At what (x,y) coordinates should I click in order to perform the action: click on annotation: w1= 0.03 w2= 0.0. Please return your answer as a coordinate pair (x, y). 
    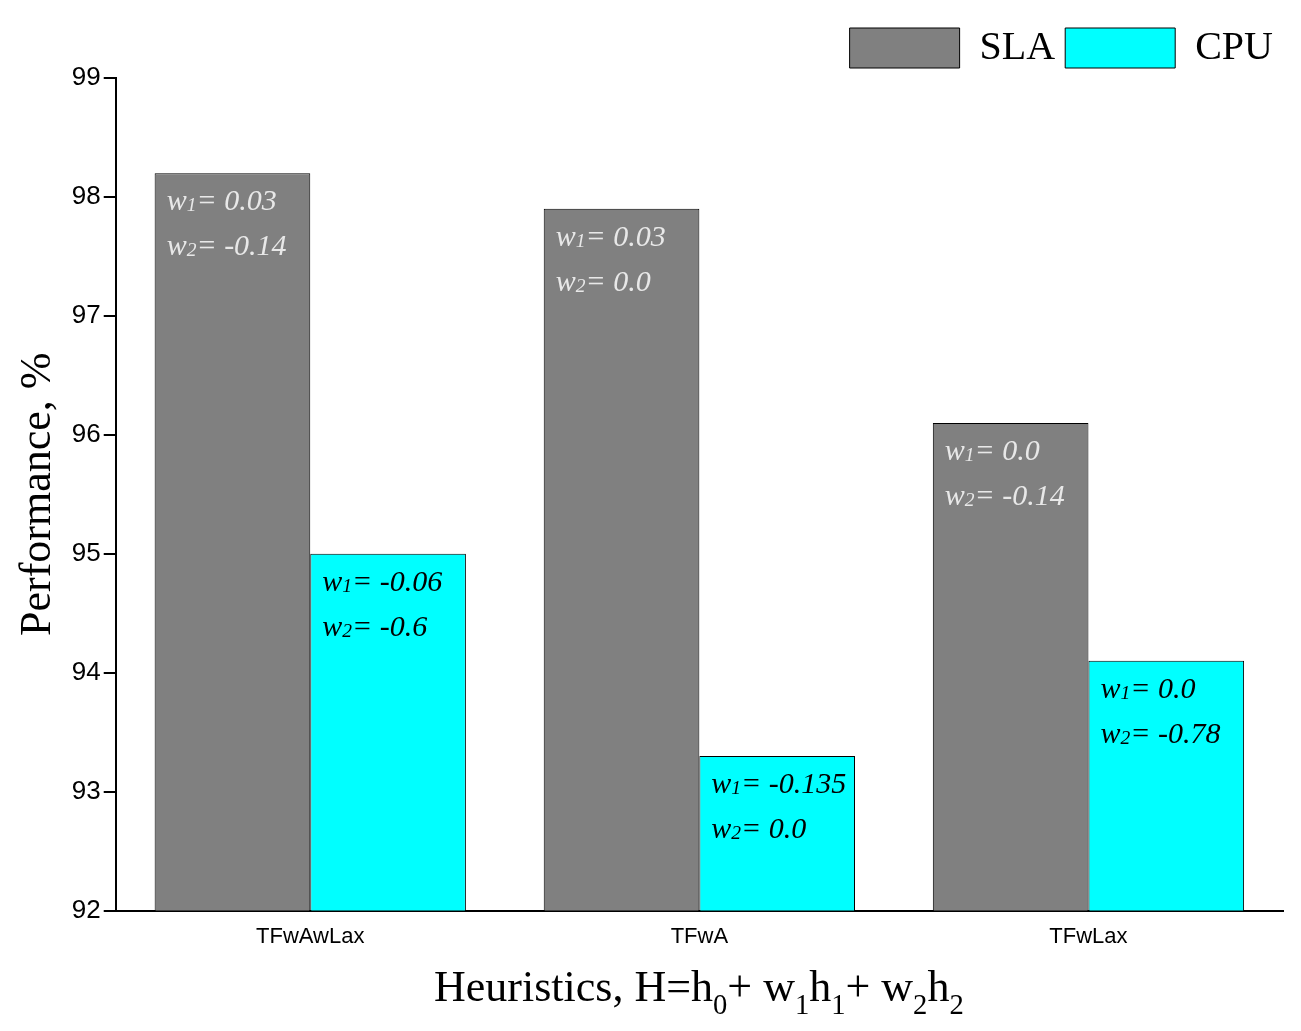
    Looking at the image, I should click on (610, 257).